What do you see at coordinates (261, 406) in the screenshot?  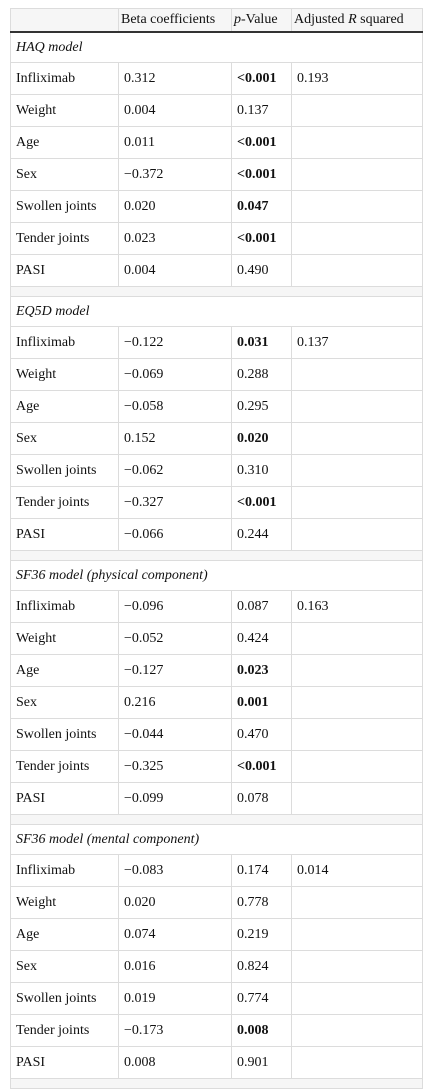 I see `p-value-cell: 0.295` at bounding box center [261, 406].